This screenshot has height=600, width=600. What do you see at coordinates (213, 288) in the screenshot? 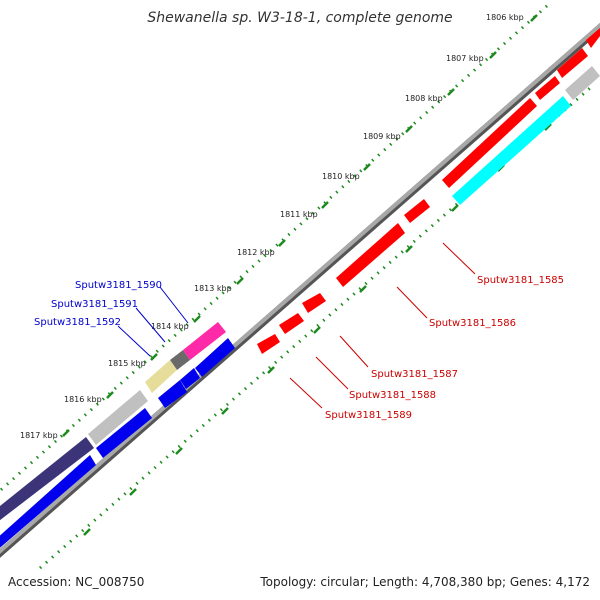
I see `kbp-label-1813: 1813 kbp` at bounding box center [213, 288].